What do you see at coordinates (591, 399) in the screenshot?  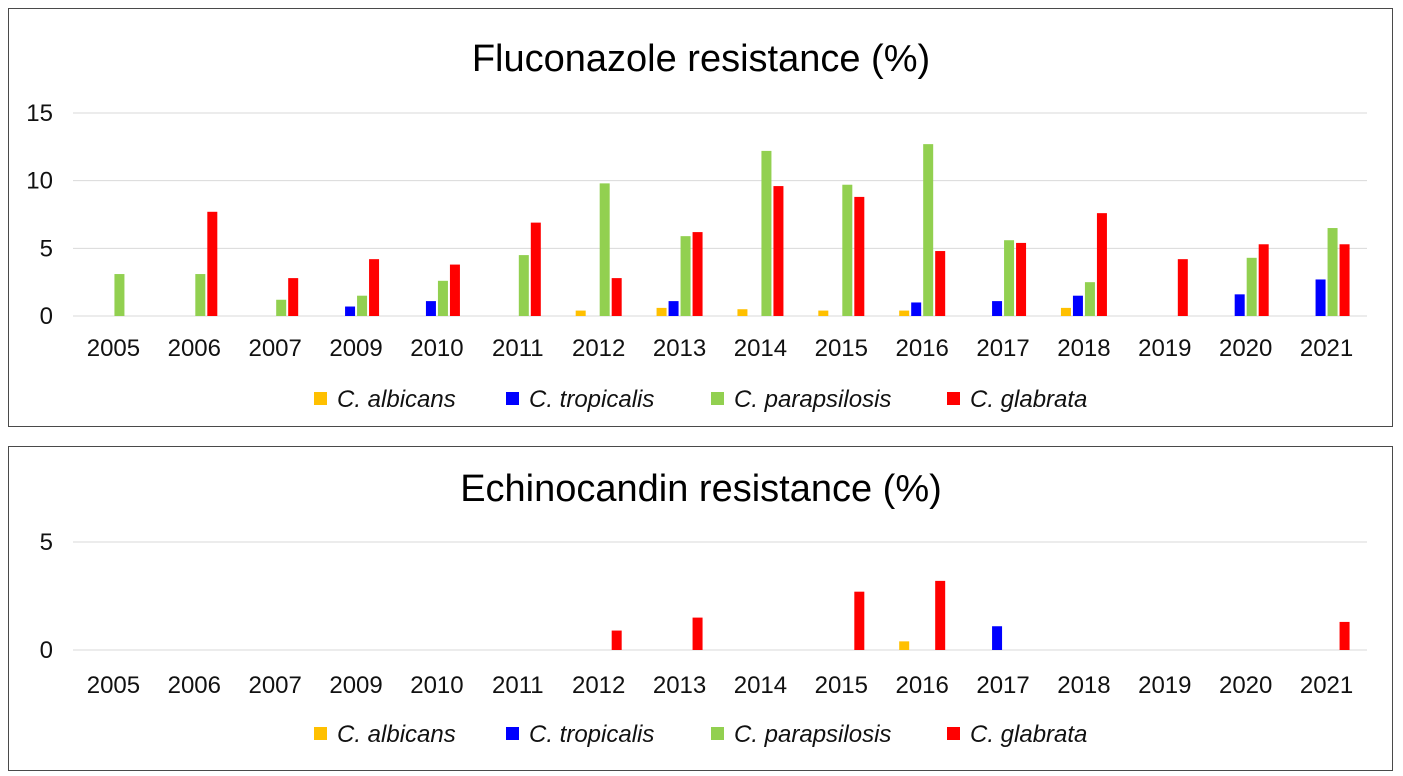 I see `legend-label: C. tropicalis` at bounding box center [591, 399].